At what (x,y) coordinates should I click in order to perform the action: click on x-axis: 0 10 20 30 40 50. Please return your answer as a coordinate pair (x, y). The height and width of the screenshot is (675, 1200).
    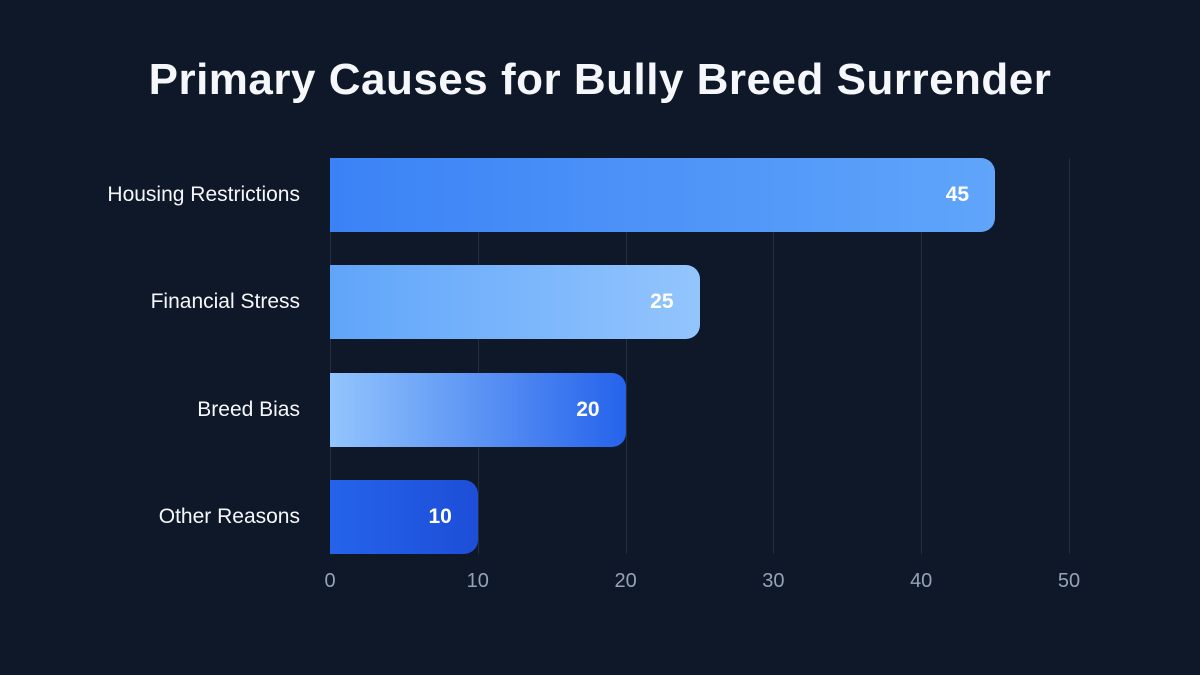
    Looking at the image, I should click on (702, 585).